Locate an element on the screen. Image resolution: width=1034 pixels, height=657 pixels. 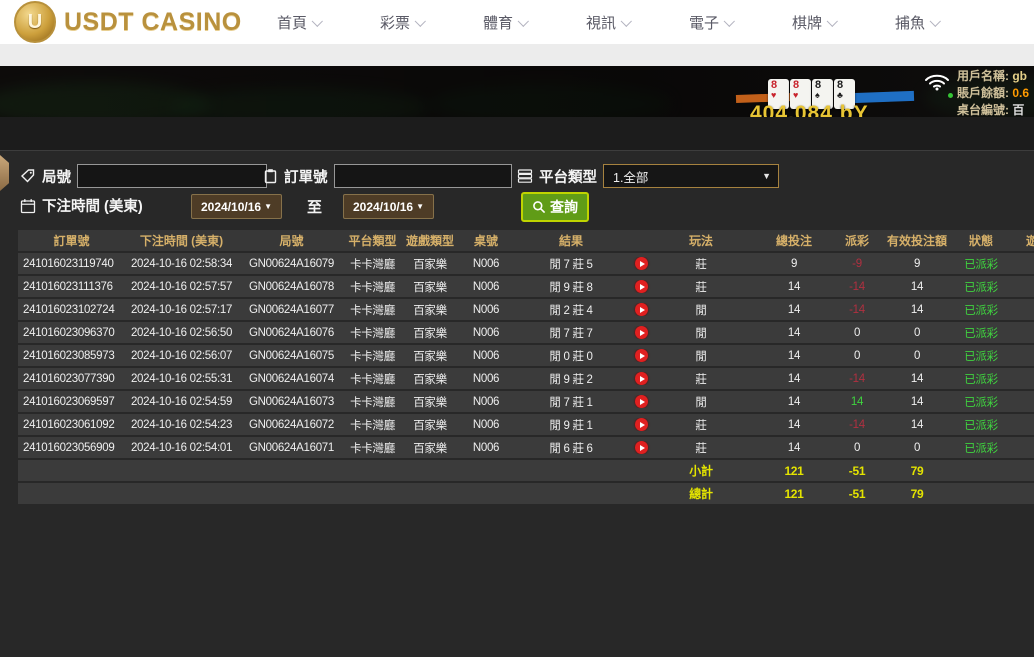
cell-result: 閒 7 莊 5 is located at coordinates (571, 264).